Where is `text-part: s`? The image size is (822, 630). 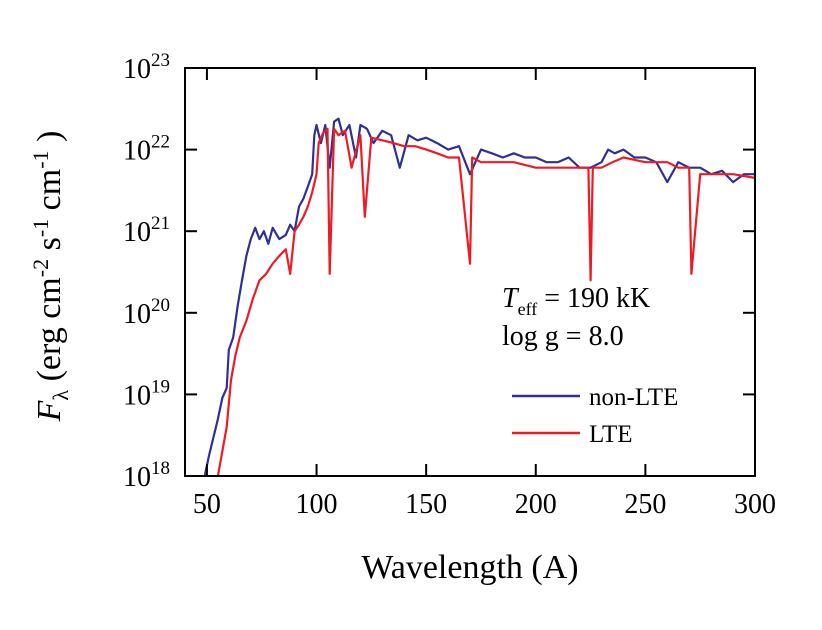 text-part: s is located at coordinates (49, 248).